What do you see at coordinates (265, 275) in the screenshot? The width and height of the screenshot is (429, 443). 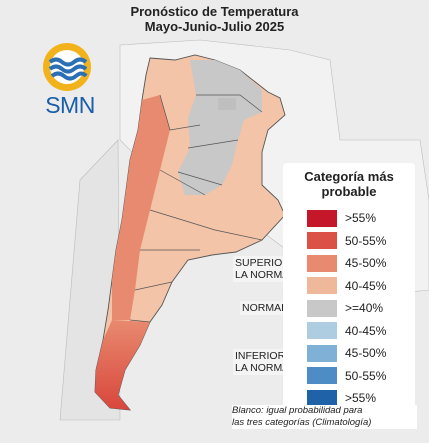 I see `group-superior-line2: LA NORMAL` at bounding box center [265, 275].